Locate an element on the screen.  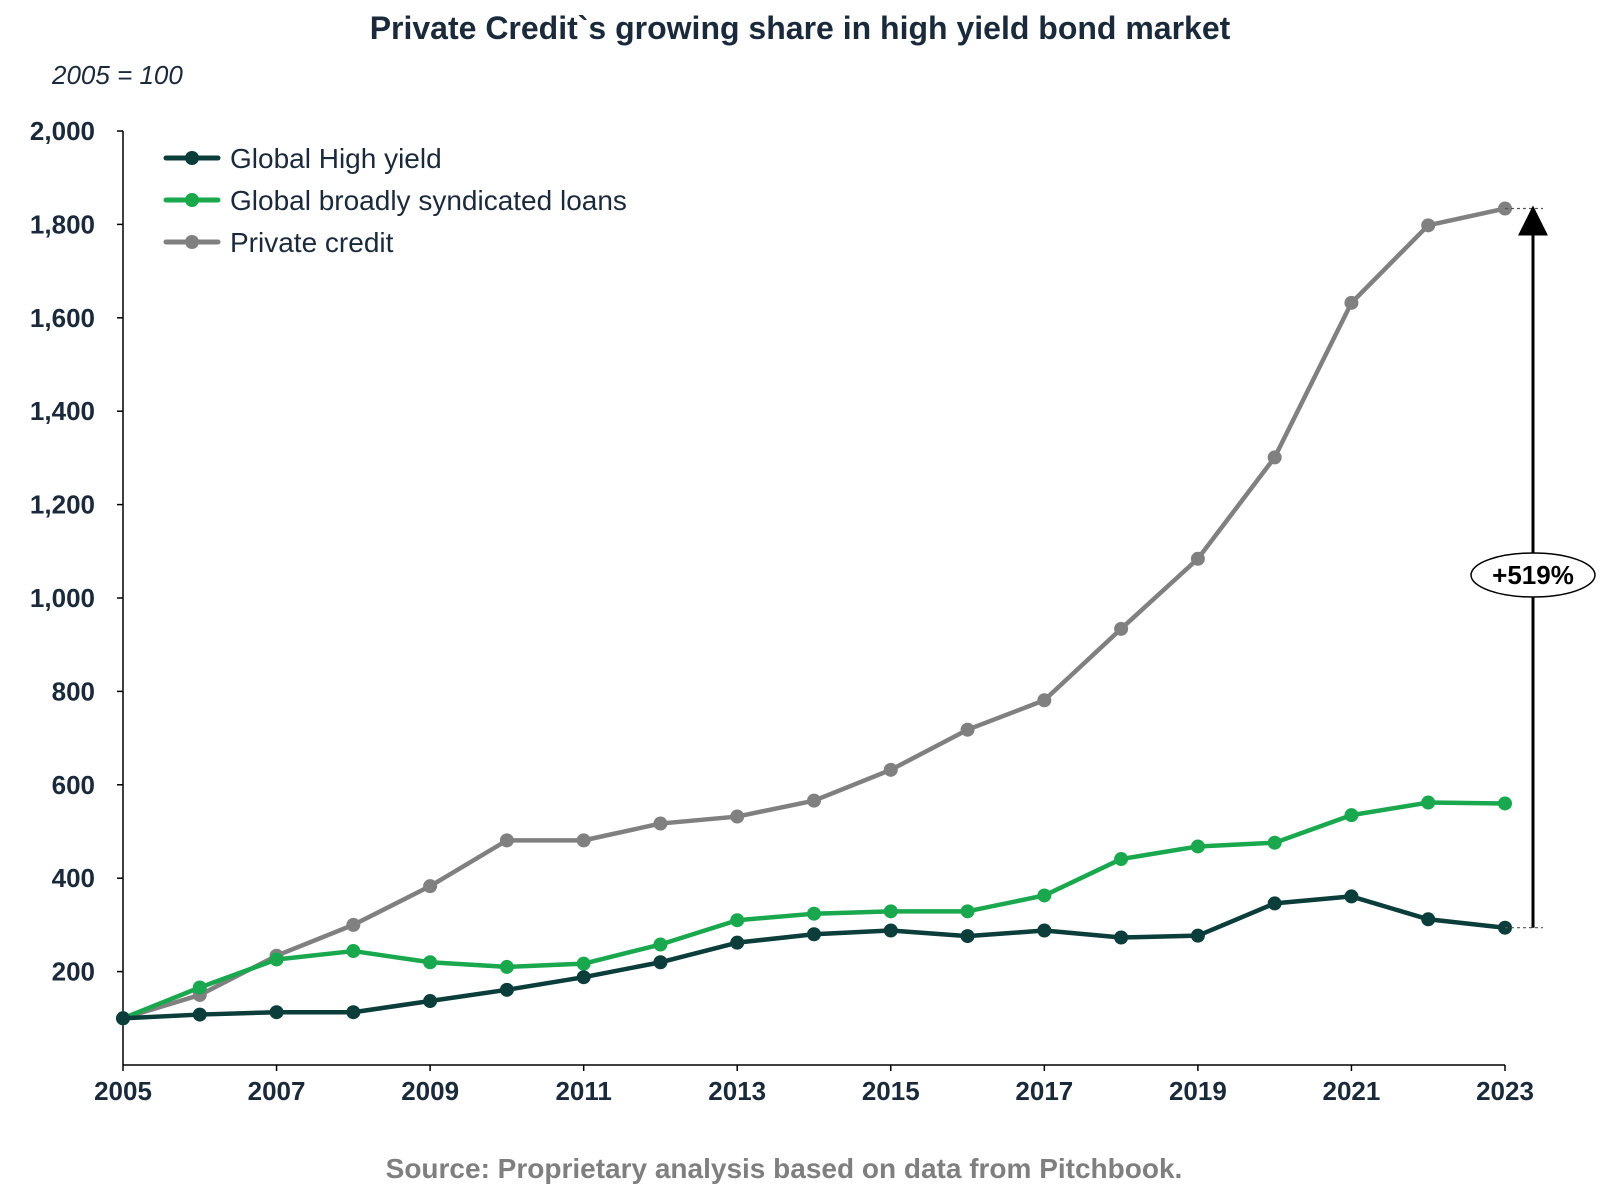
legend-label: Global broadly syndicated loans is located at coordinates (428, 200).